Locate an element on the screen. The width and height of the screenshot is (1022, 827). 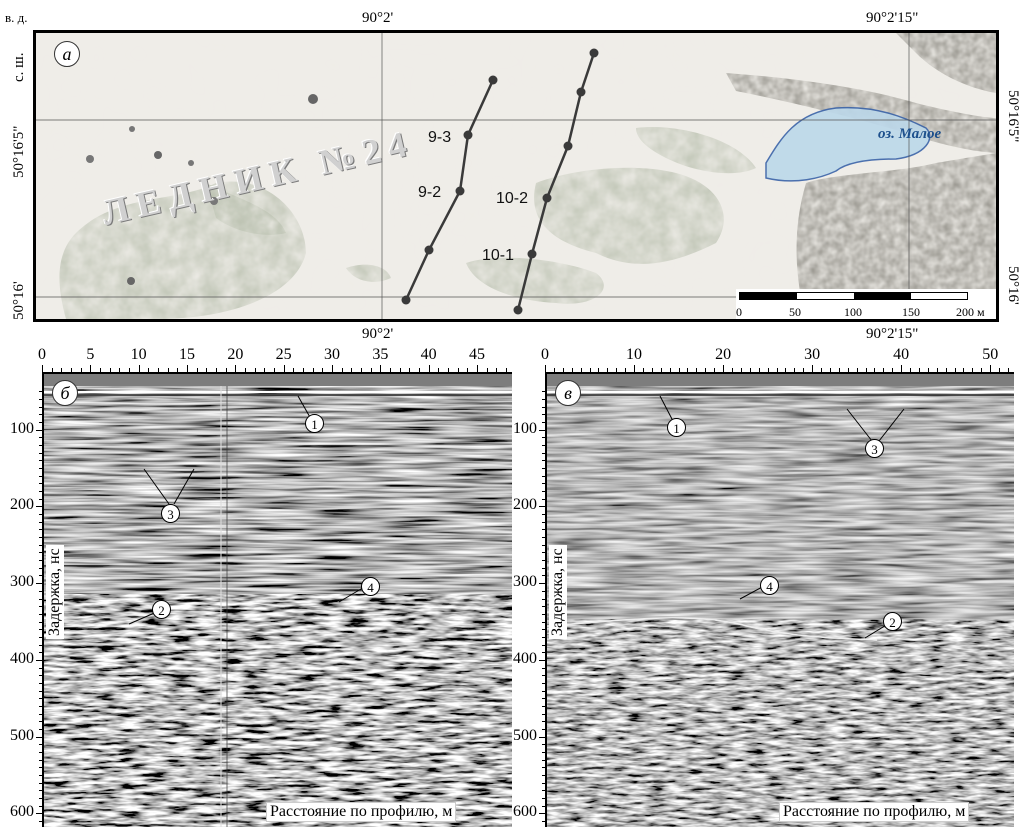
radargram_v-y-tick-200: 200 is located at coordinates (525, 505).